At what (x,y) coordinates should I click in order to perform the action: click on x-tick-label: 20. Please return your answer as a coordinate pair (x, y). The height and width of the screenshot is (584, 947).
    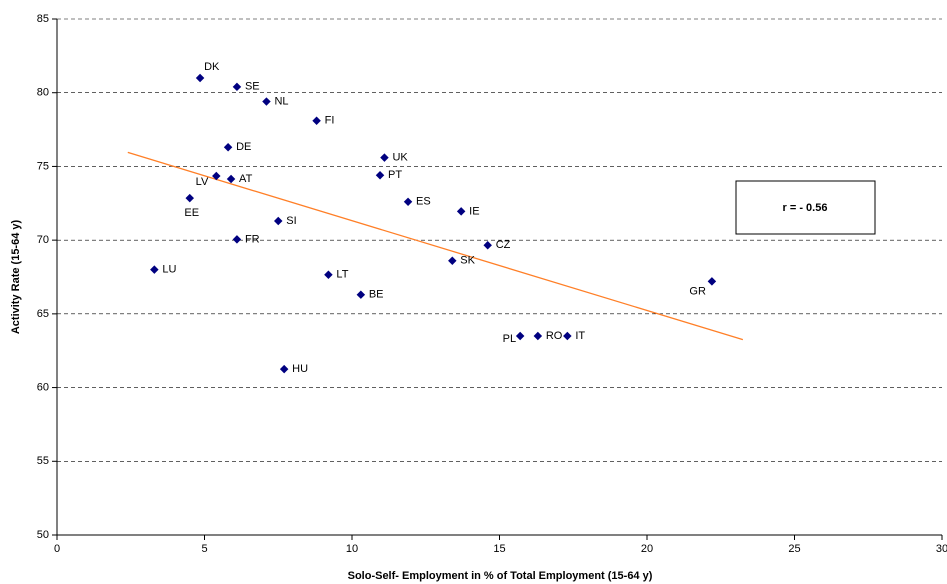
    Looking at the image, I should click on (647, 549).